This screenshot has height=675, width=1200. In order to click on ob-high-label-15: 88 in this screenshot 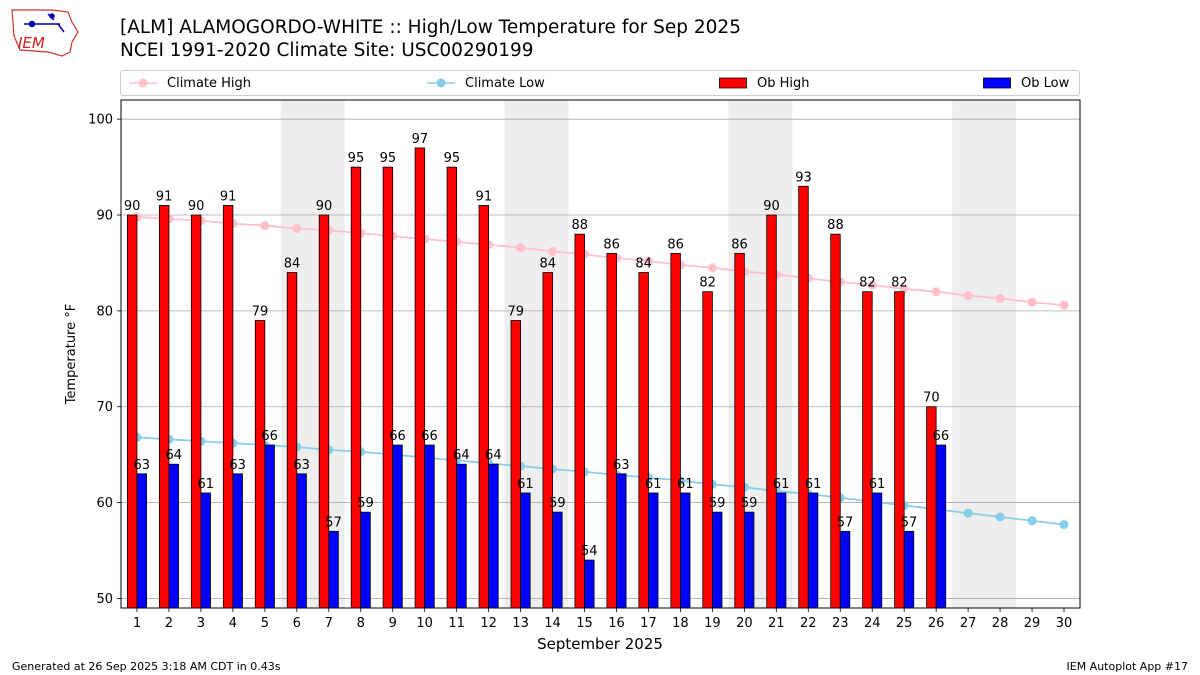, I will do `click(579, 225)`.